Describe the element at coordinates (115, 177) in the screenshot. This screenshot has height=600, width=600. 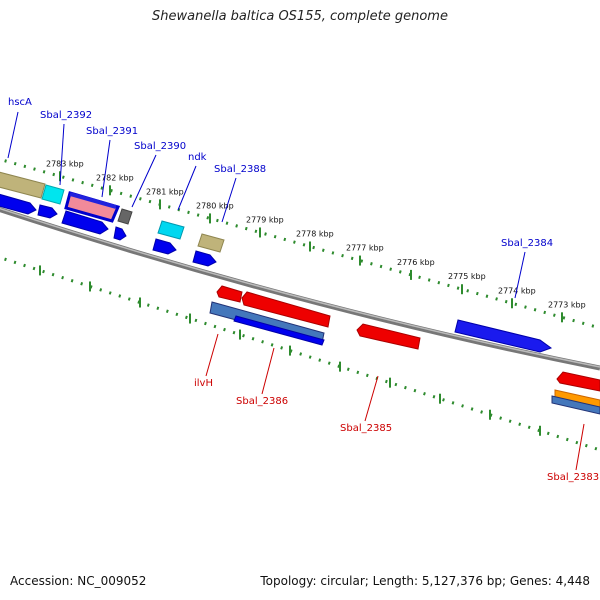
I see `scale-label: 2782 kbp` at that location.